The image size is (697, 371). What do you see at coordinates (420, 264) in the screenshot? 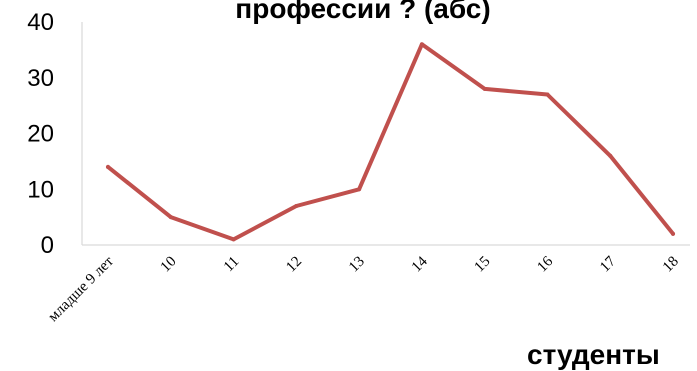
I see `x-tick-label: 14` at bounding box center [420, 264].